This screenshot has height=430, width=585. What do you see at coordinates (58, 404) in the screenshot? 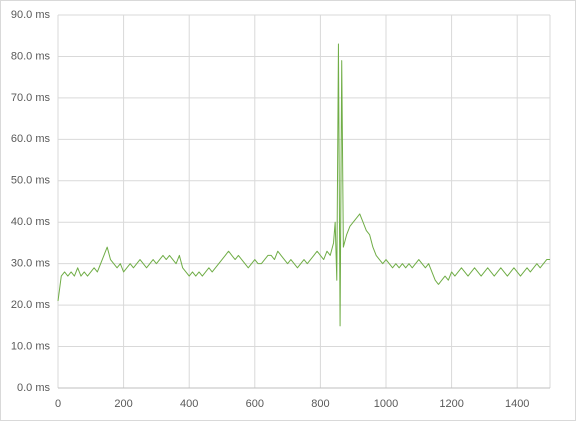
I see `x-tick-label: 0` at bounding box center [58, 404].